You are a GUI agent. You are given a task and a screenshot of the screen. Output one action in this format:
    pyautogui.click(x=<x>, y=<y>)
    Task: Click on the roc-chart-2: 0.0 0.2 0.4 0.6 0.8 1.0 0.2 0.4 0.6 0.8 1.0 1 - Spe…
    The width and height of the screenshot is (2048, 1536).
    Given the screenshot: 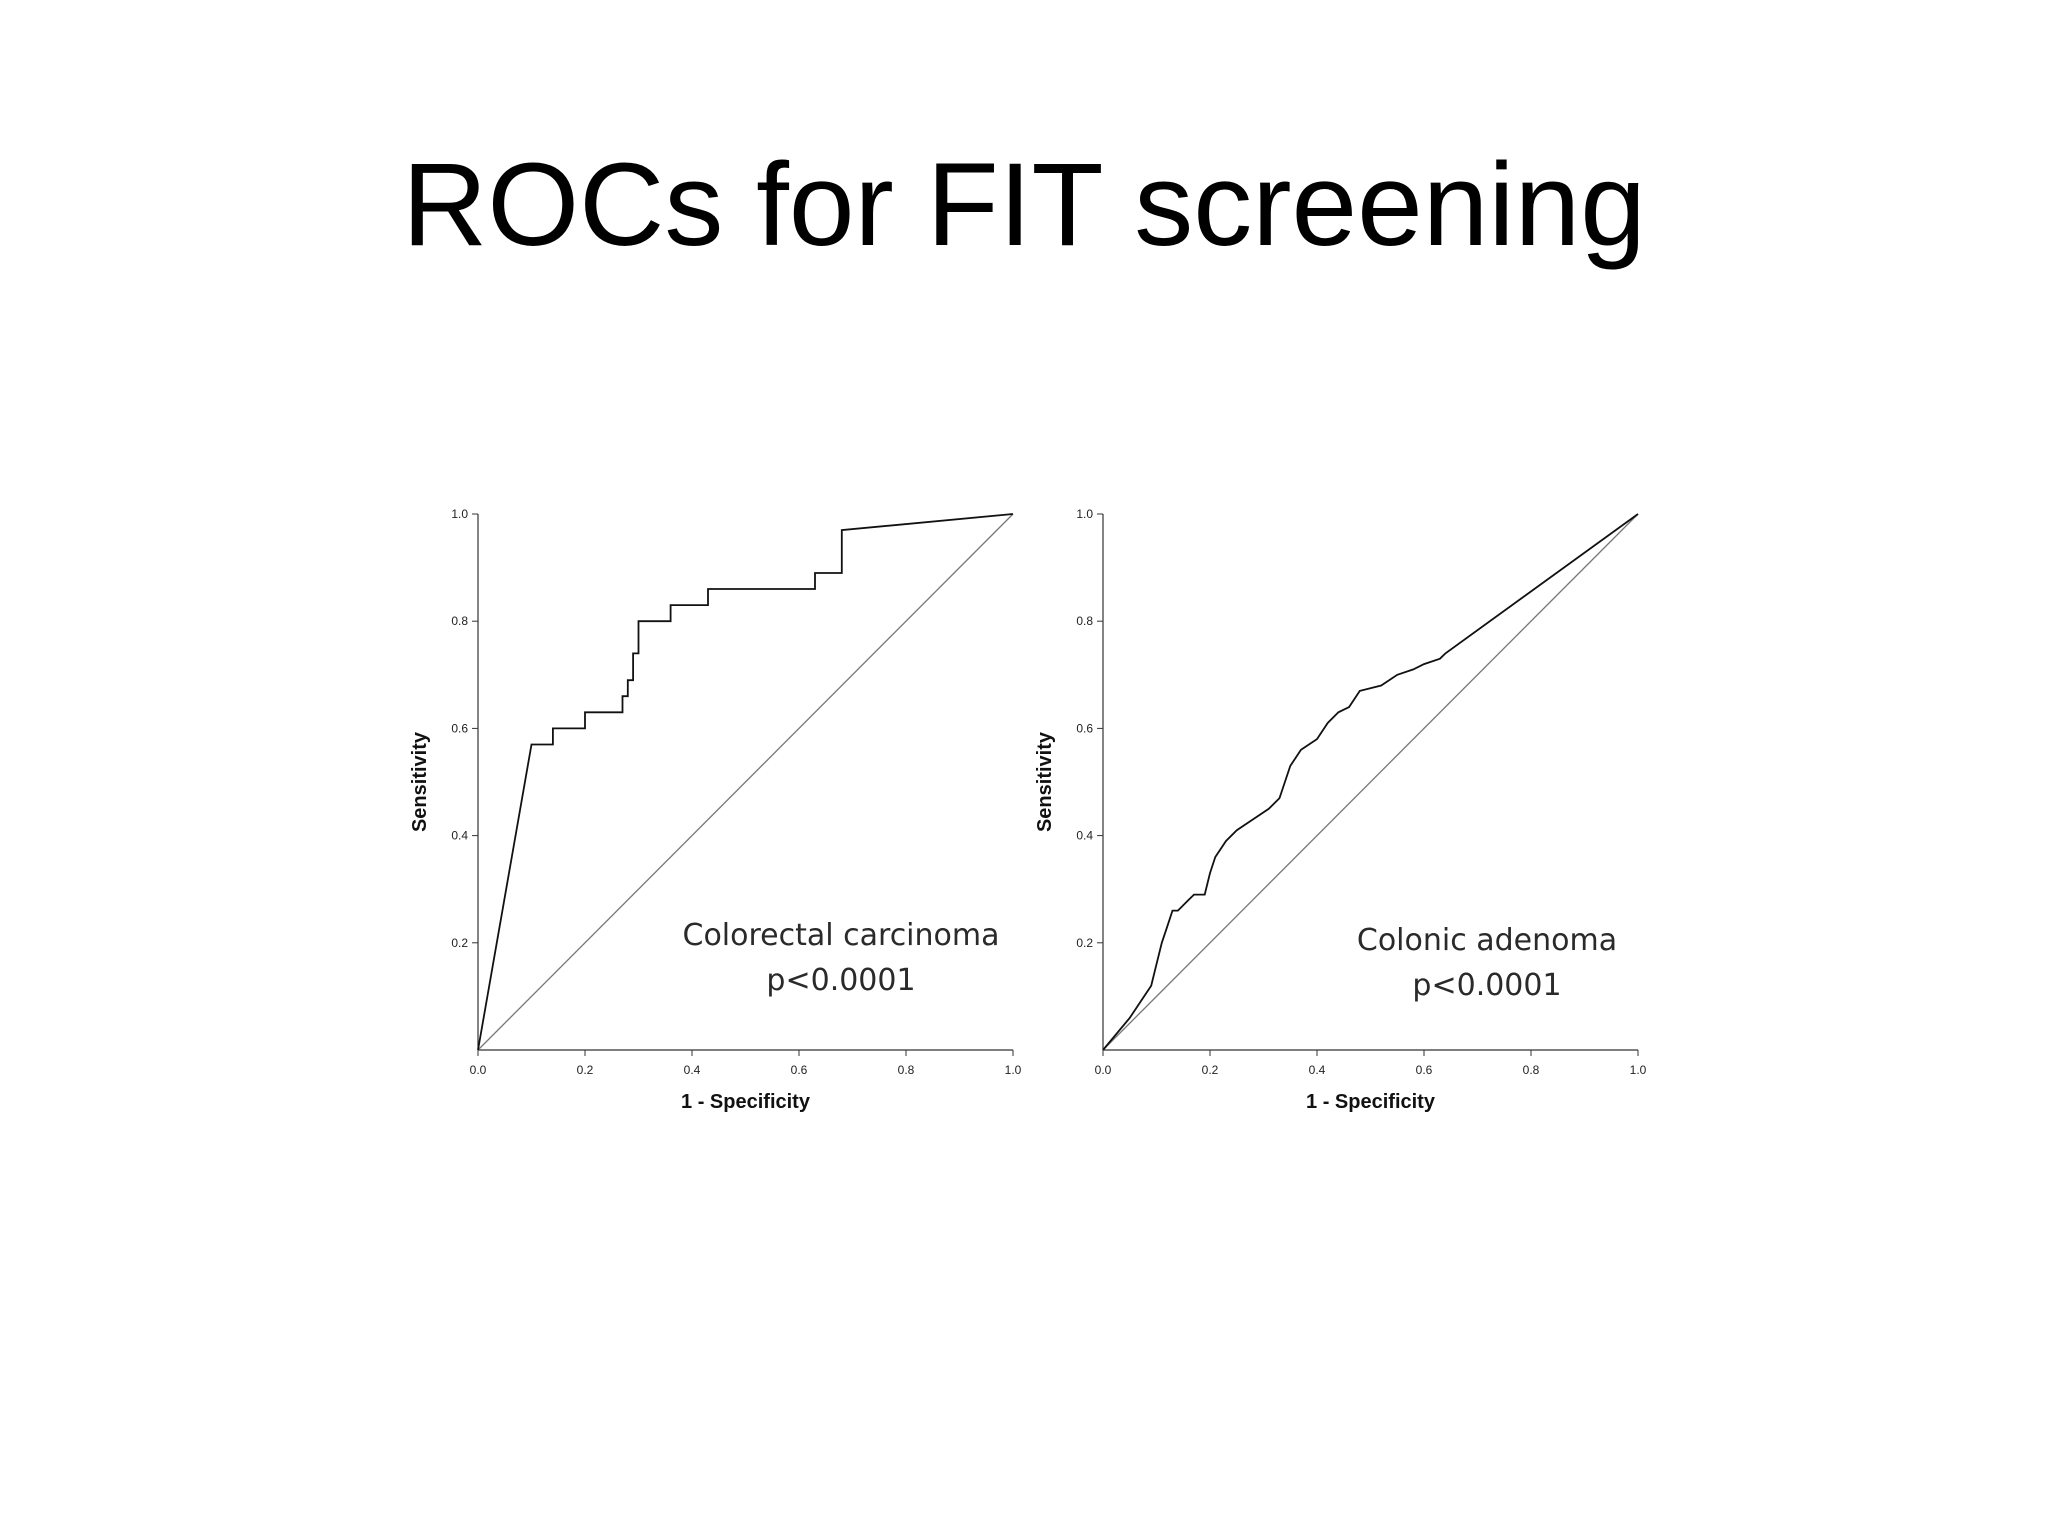 What is the action you would take?
    pyautogui.click(x=1340, y=810)
    